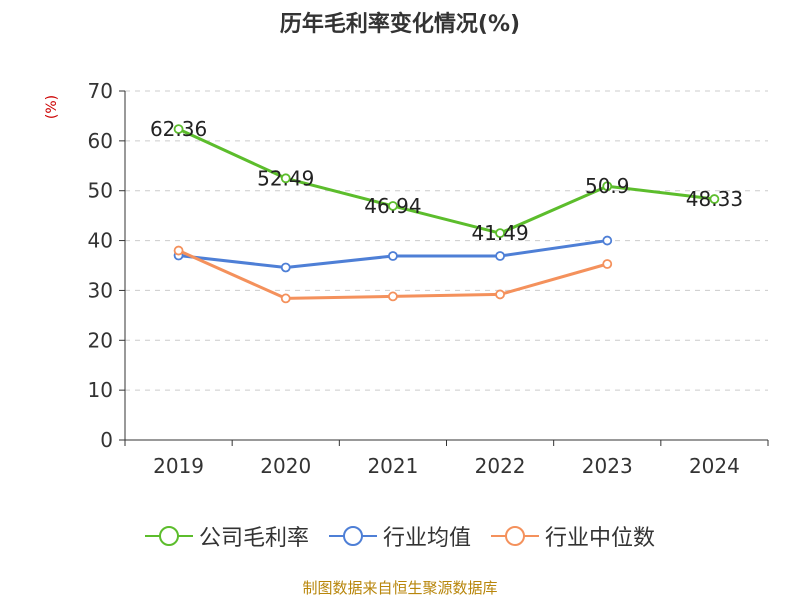  What do you see at coordinates (100, 340) in the screenshot?
I see `y-tick-label: 20` at bounding box center [100, 340].